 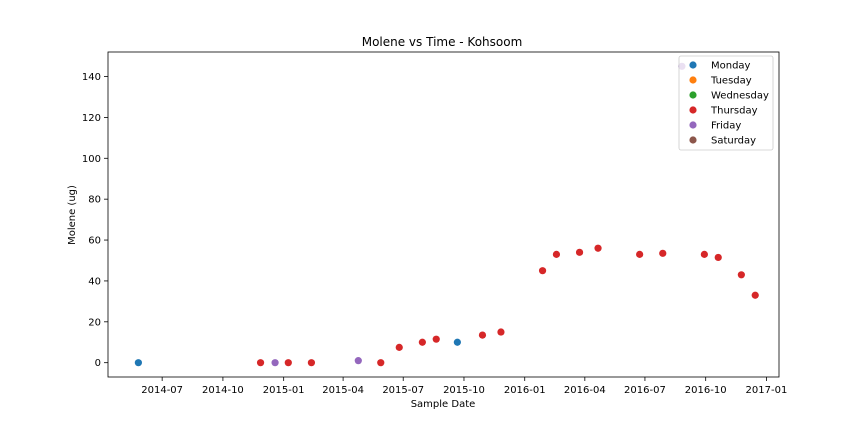 I want to click on y-tick-label: 20, so click(x=94, y=322).